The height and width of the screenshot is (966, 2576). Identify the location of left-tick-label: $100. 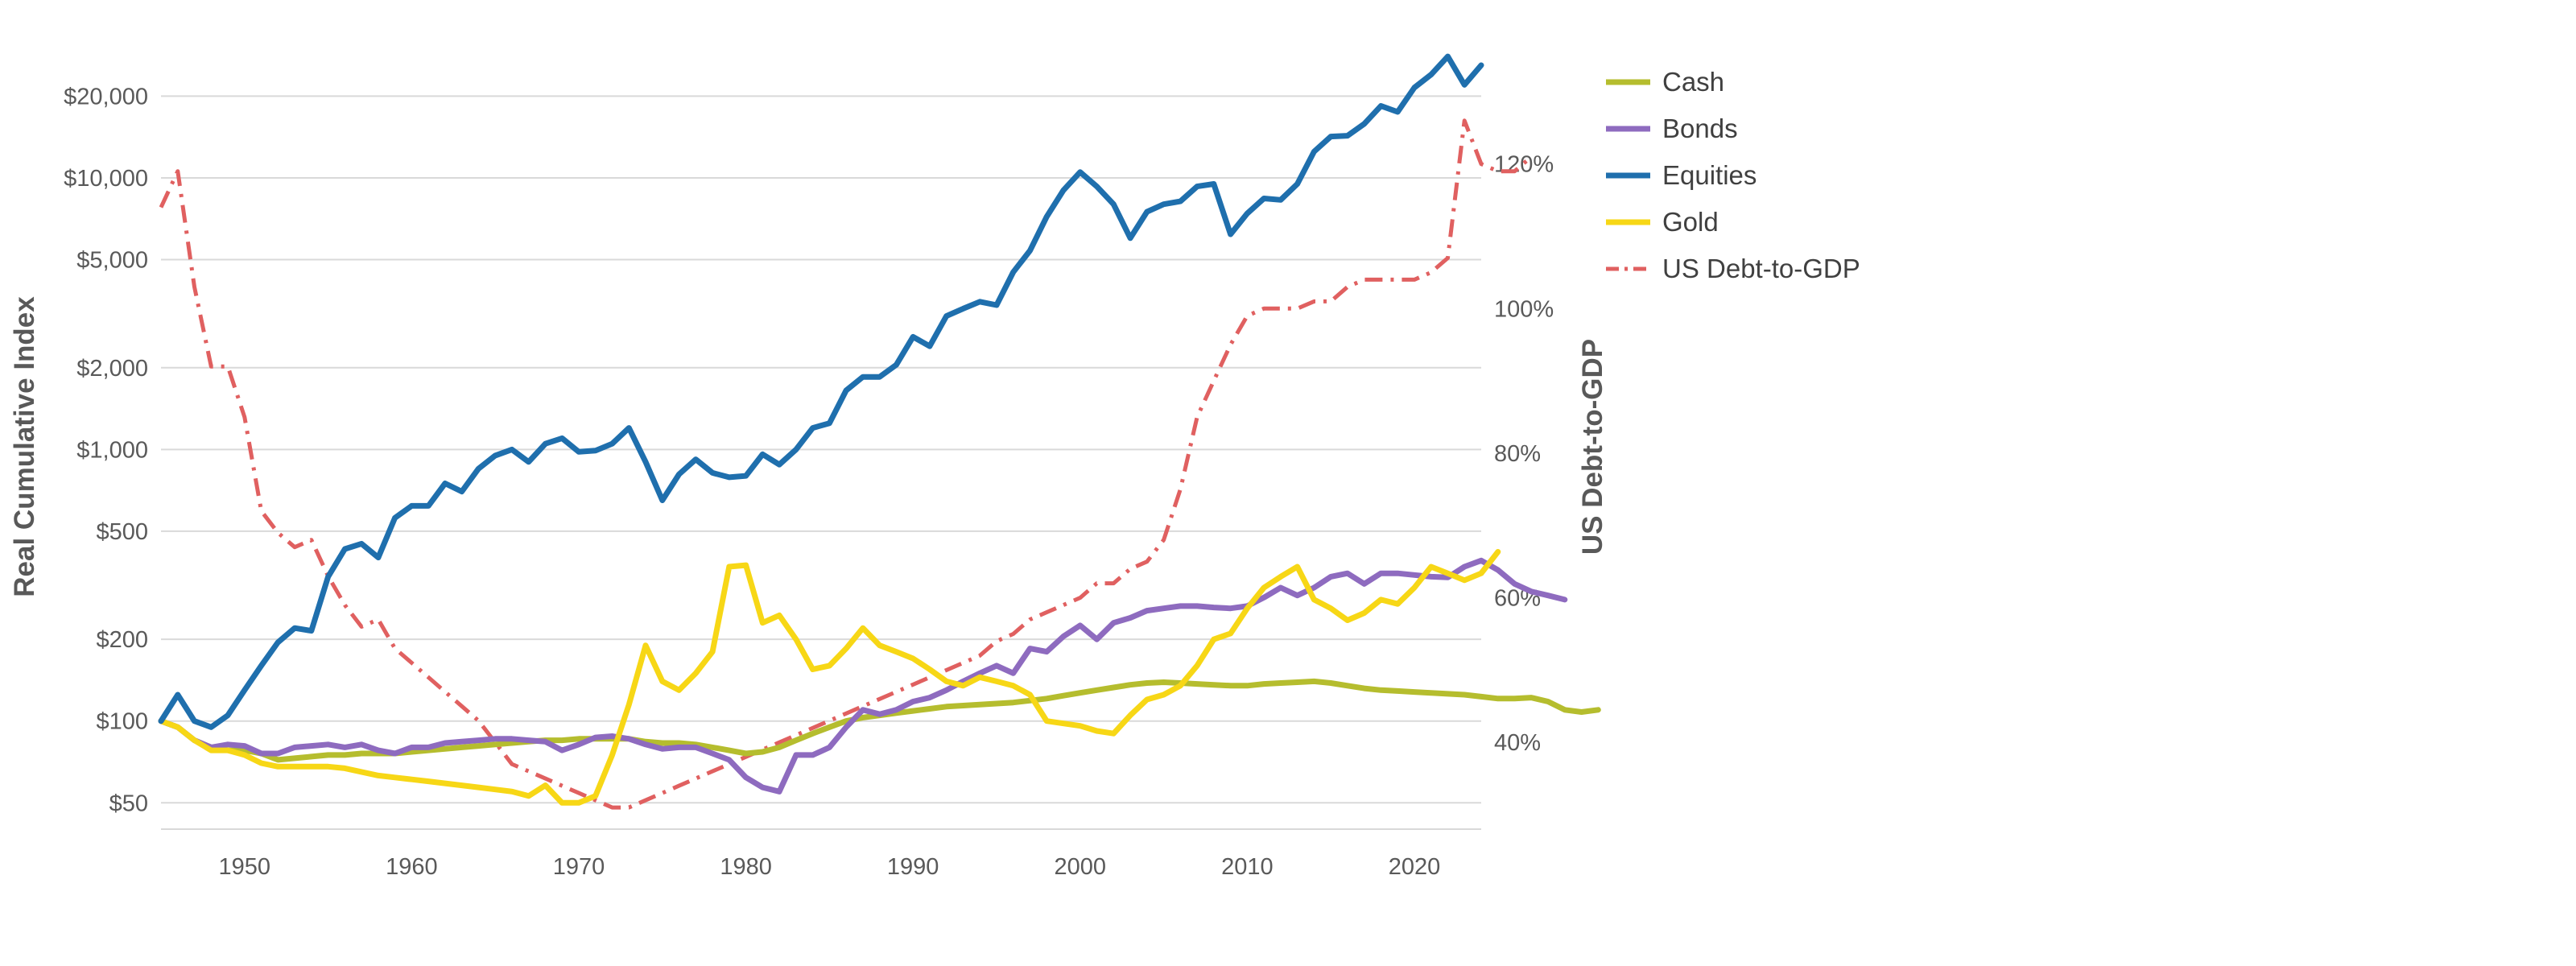
(122, 722).